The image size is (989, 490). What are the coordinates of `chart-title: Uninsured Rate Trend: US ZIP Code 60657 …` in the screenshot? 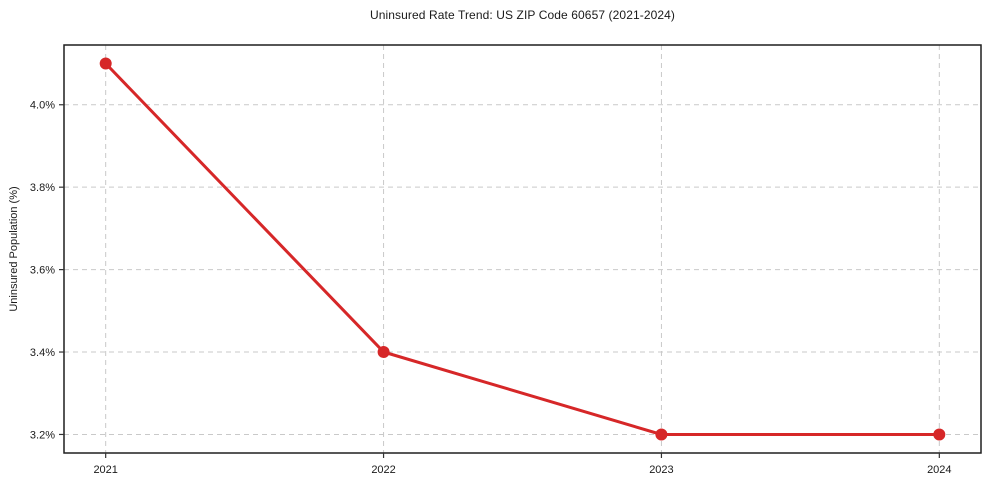 It's located at (522, 15).